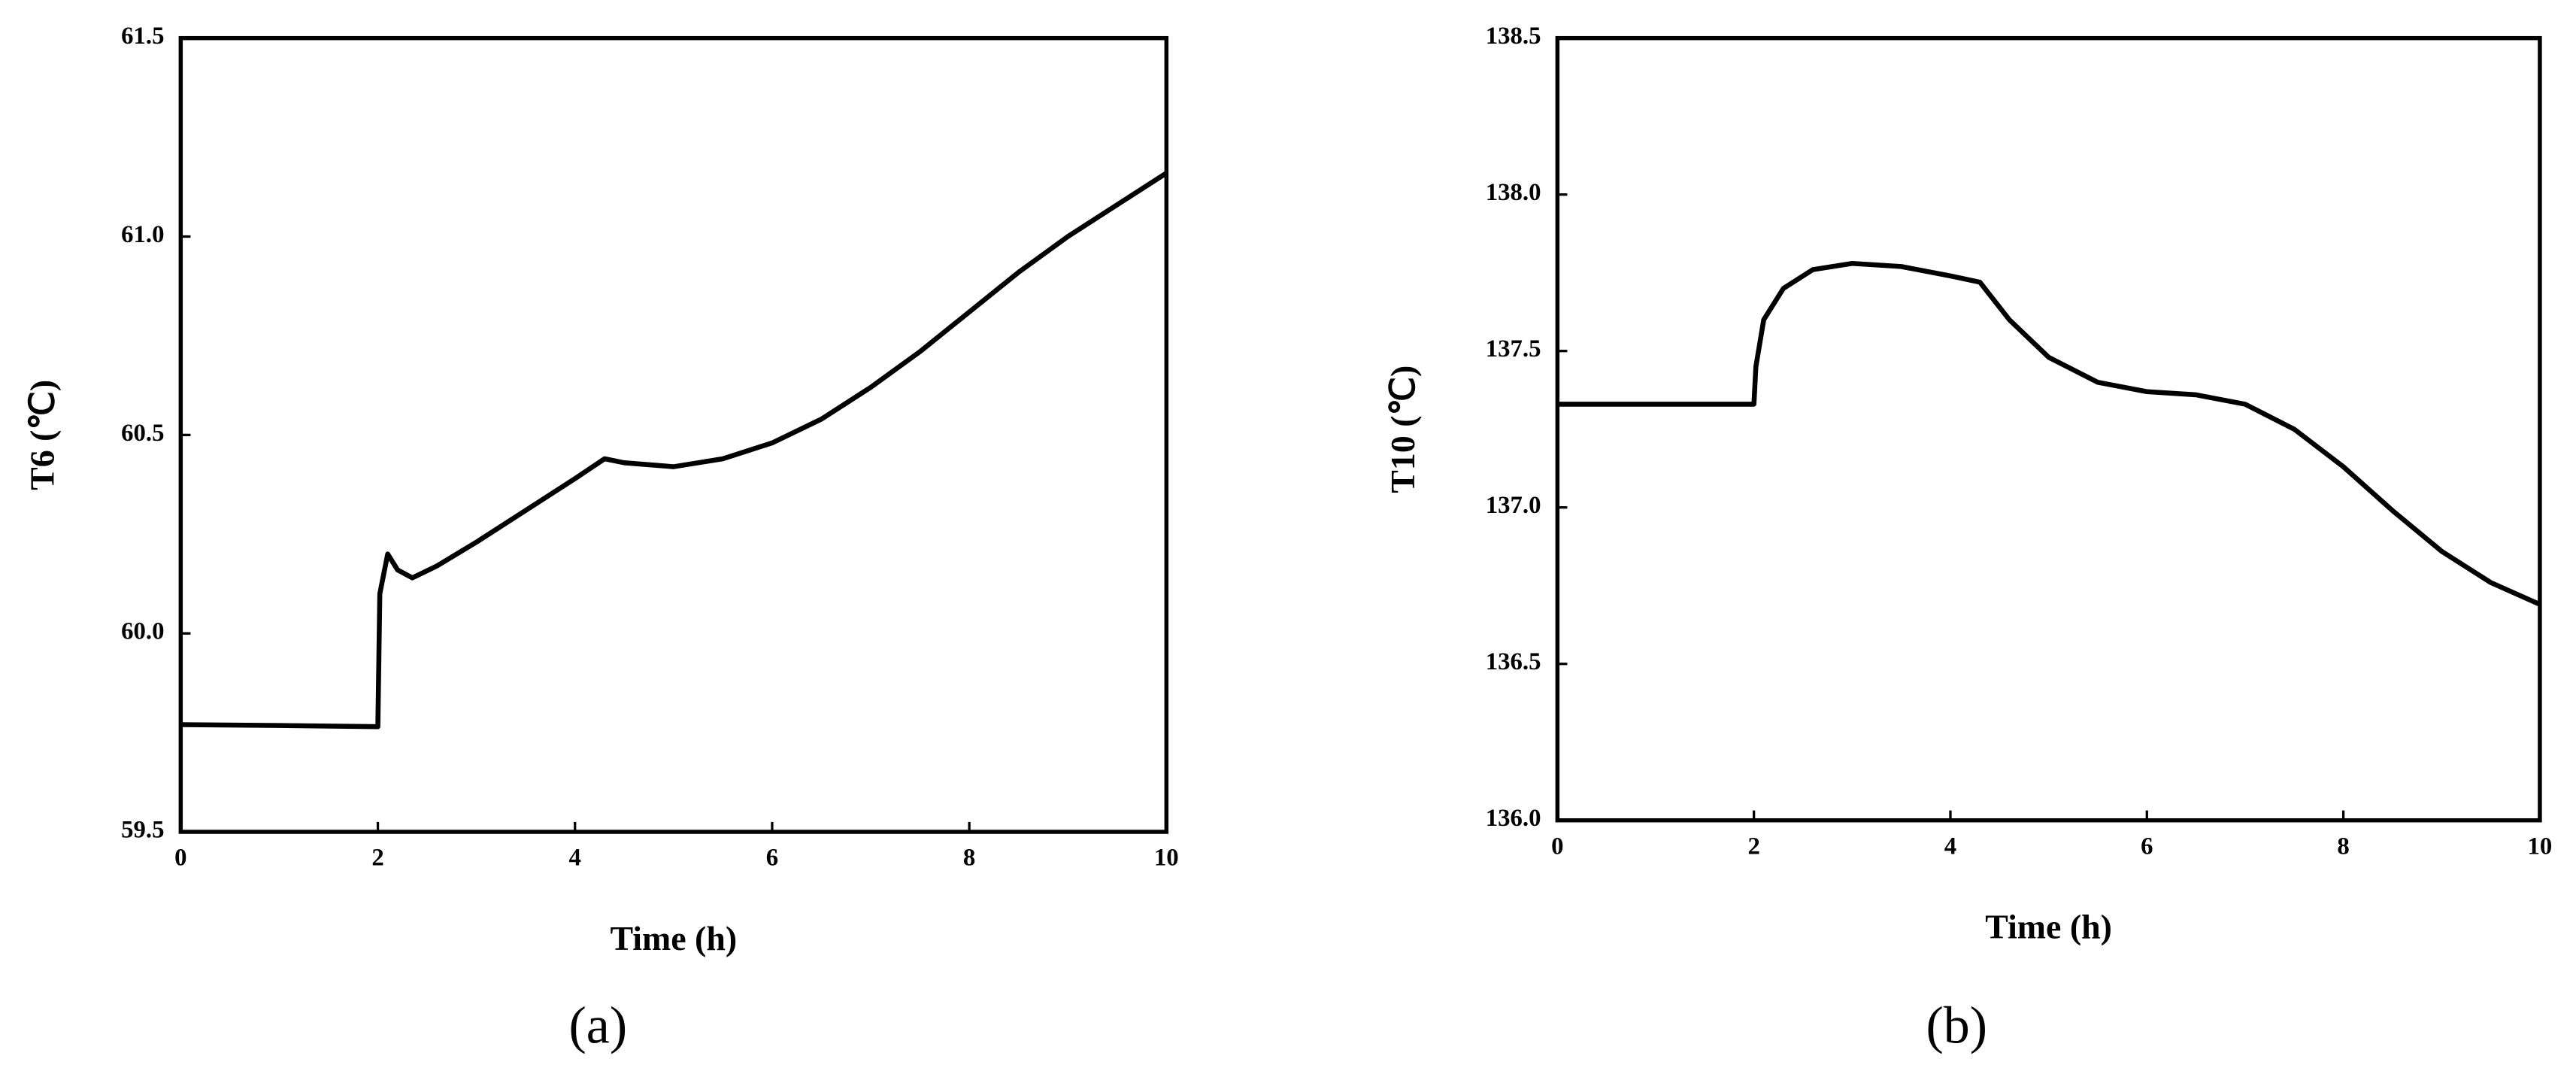 Image resolution: width=2576 pixels, height=1077 pixels. Describe the element at coordinates (1513, 349) in the screenshot. I see `y-tick-label: 137.5` at that location.